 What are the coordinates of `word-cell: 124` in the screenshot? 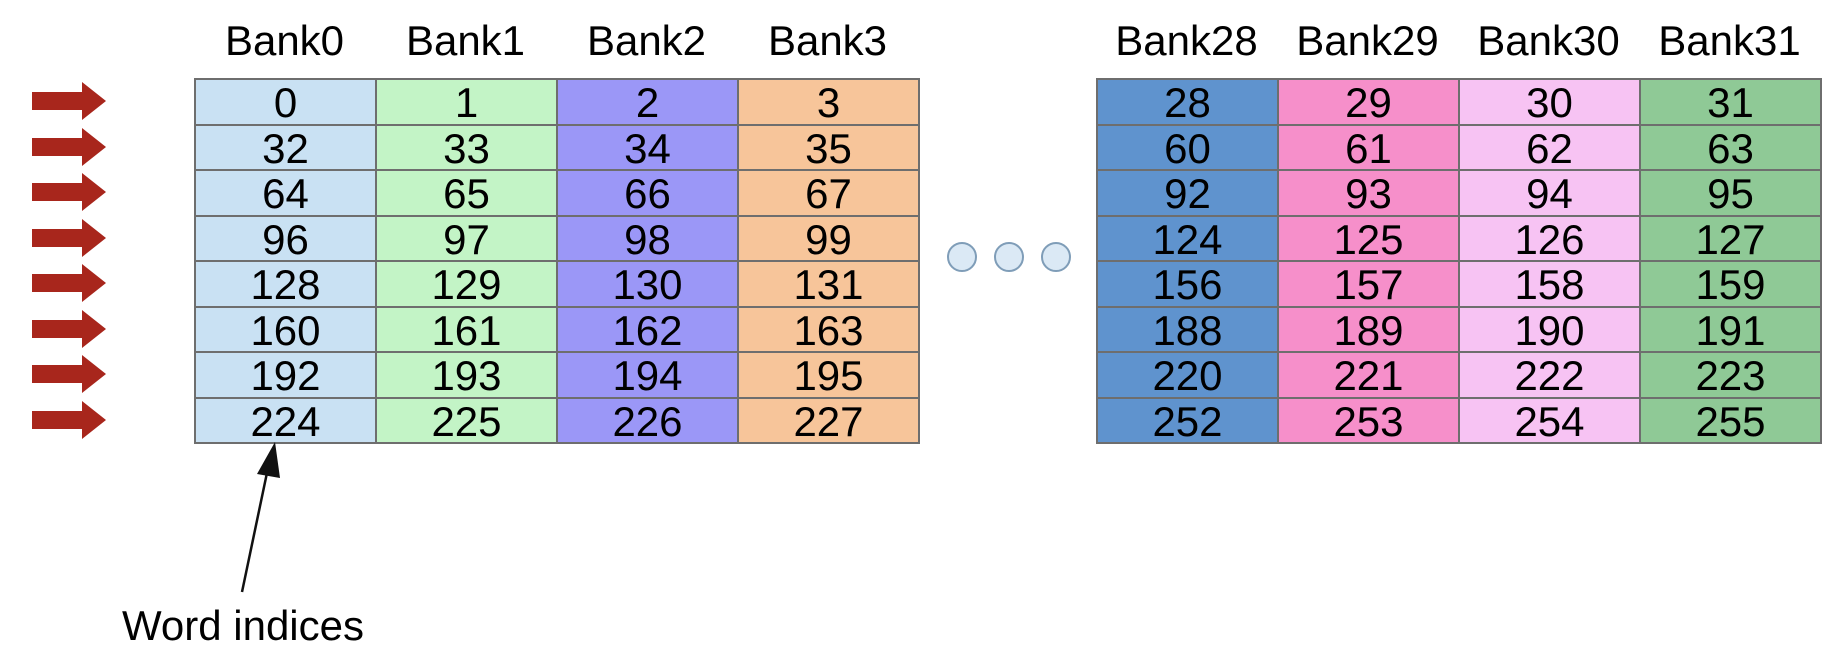 It's located at (1188, 240).